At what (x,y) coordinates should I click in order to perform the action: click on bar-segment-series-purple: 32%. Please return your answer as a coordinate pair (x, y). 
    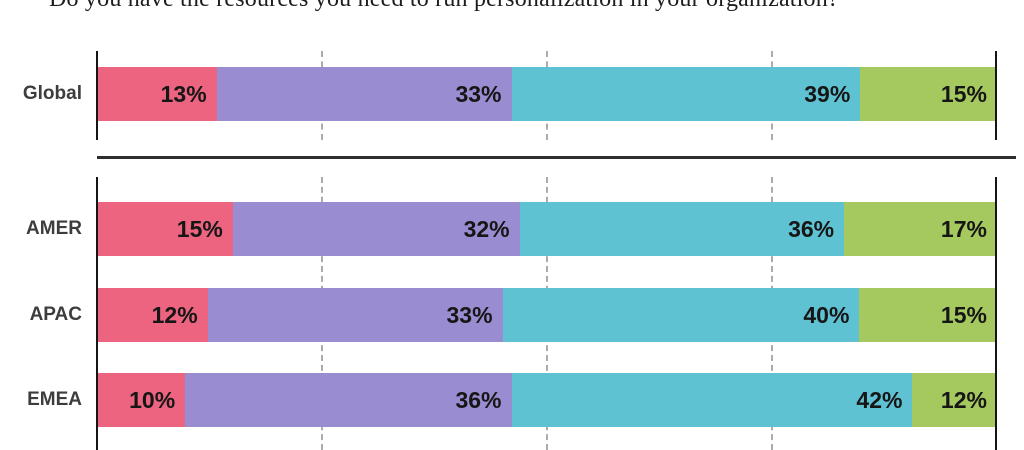
    Looking at the image, I should click on (376, 229).